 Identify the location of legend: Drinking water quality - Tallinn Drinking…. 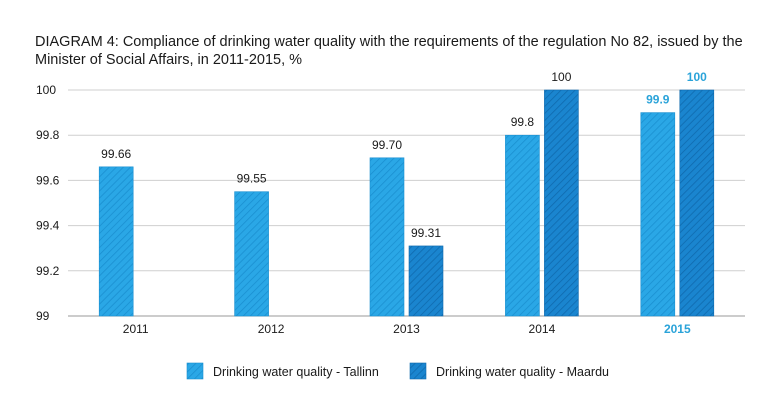
(397, 371).